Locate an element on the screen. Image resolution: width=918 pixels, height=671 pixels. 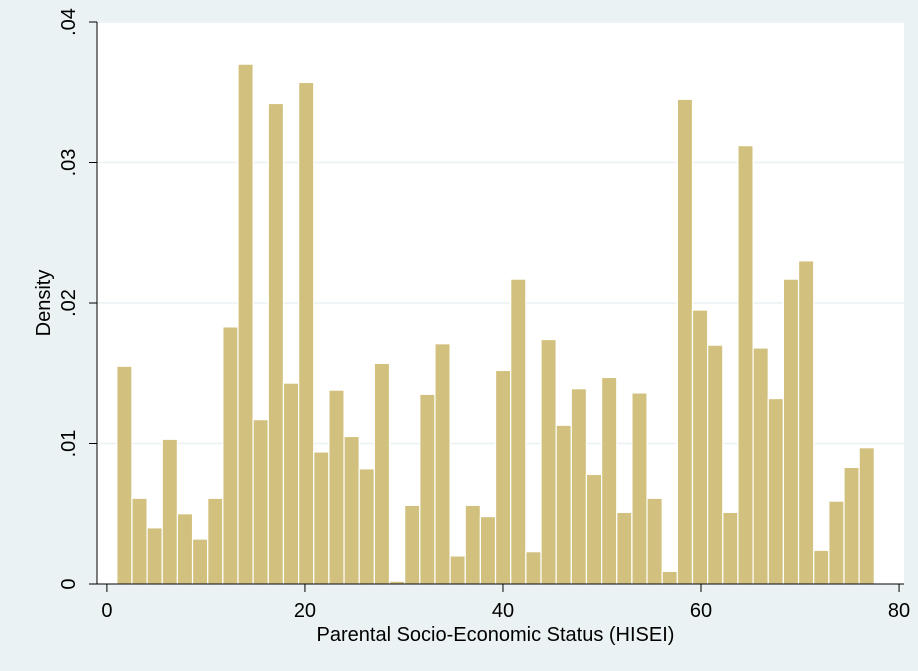
y-tick-label: .02 is located at coordinates (69, 303).